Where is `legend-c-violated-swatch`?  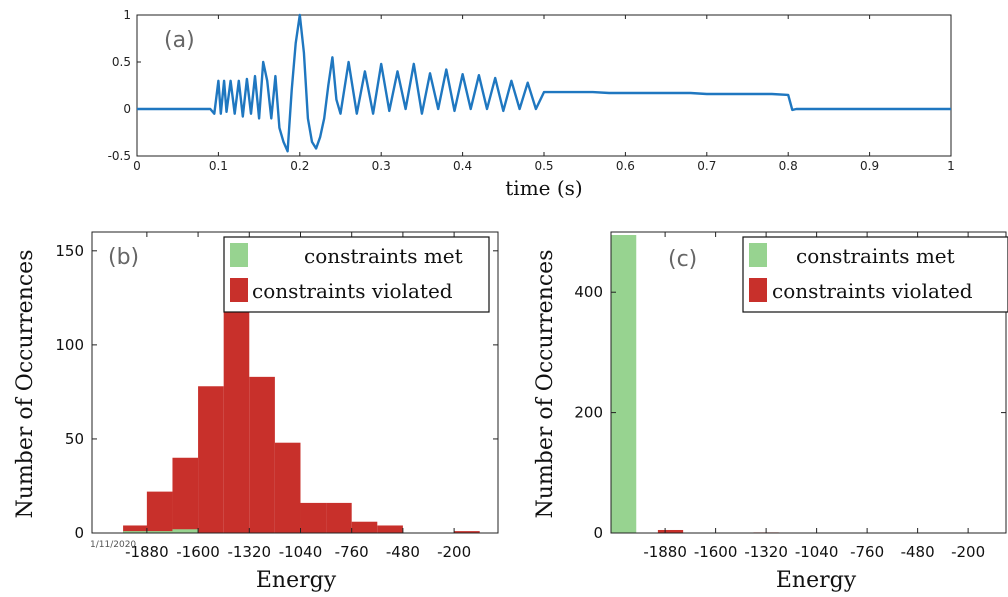
legend-c-violated-swatch is located at coordinates (758, 290).